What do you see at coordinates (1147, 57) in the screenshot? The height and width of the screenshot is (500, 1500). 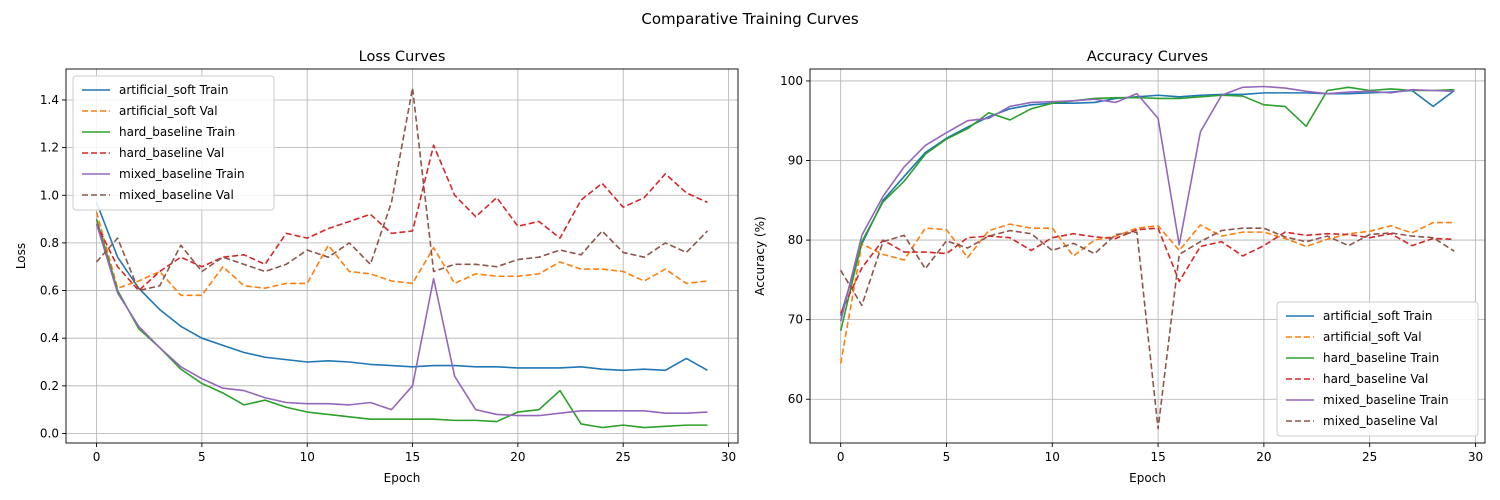 I see `chart-title: Accuracy Curves` at bounding box center [1147, 57].